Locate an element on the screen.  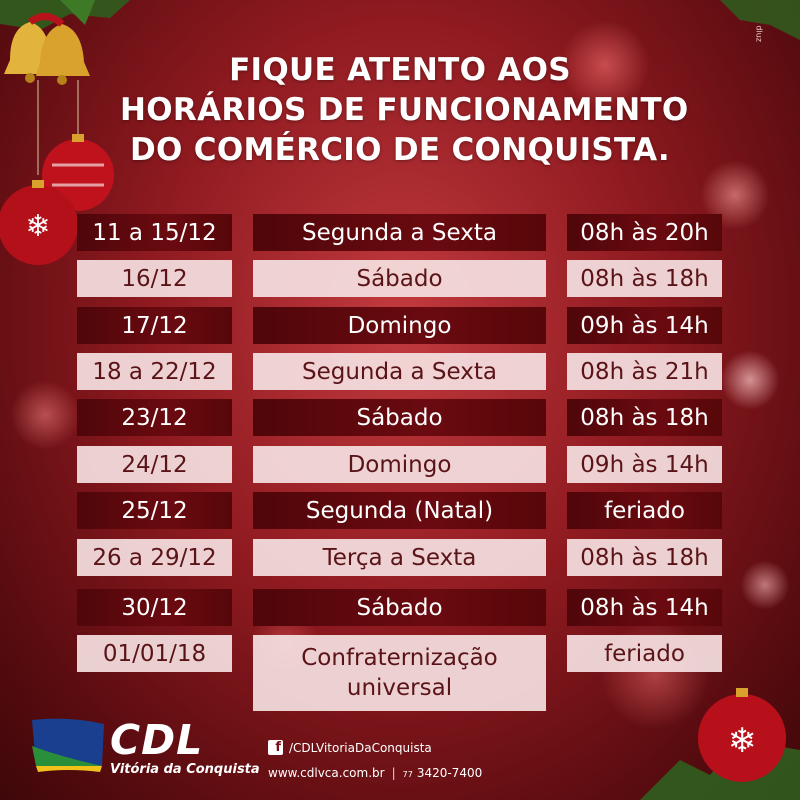
cdl-logo-icon is located at coordinates (68, 745).